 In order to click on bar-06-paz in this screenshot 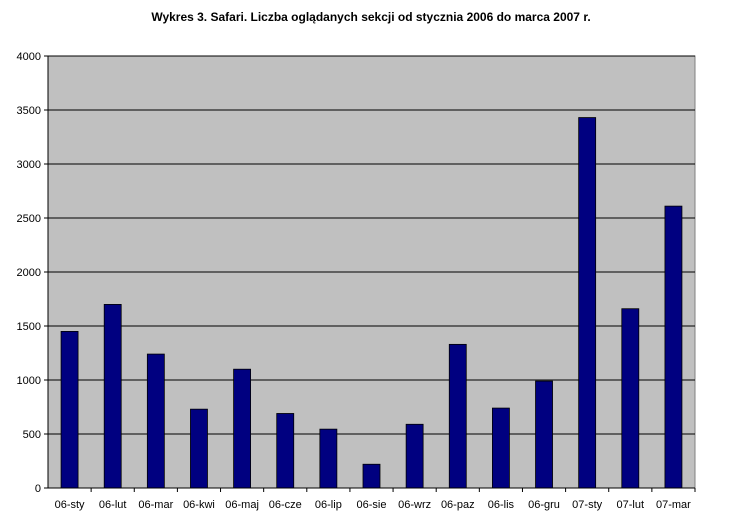, I will do `click(457, 416)`.